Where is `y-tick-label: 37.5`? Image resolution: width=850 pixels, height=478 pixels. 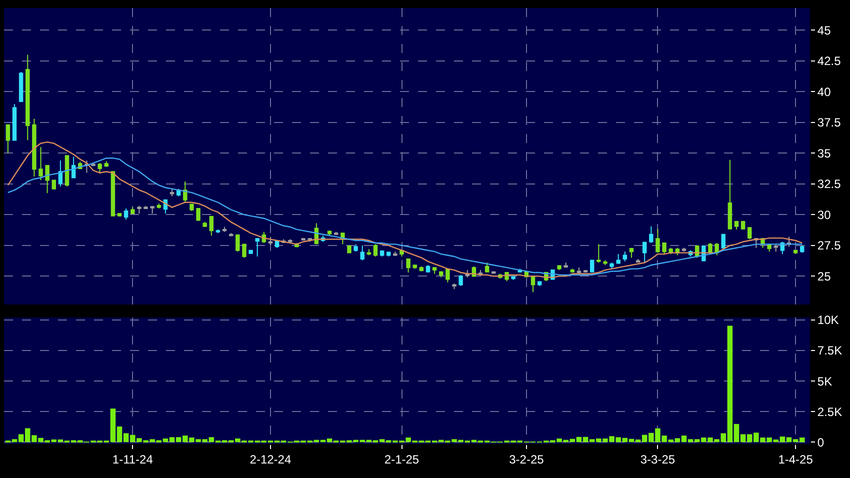 y-tick-label: 37.5 is located at coordinates (829, 123).